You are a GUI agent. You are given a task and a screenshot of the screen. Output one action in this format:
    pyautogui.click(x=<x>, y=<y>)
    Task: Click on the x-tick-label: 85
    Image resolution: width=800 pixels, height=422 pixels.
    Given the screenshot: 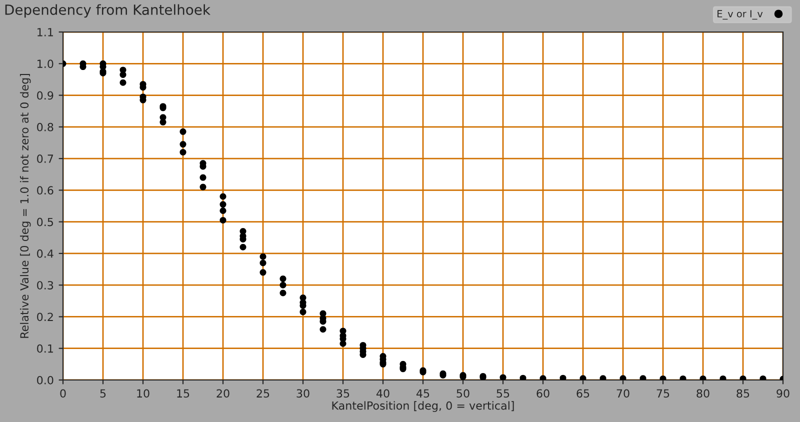 What is the action you would take?
    pyautogui.click(x=743, y=393)
    